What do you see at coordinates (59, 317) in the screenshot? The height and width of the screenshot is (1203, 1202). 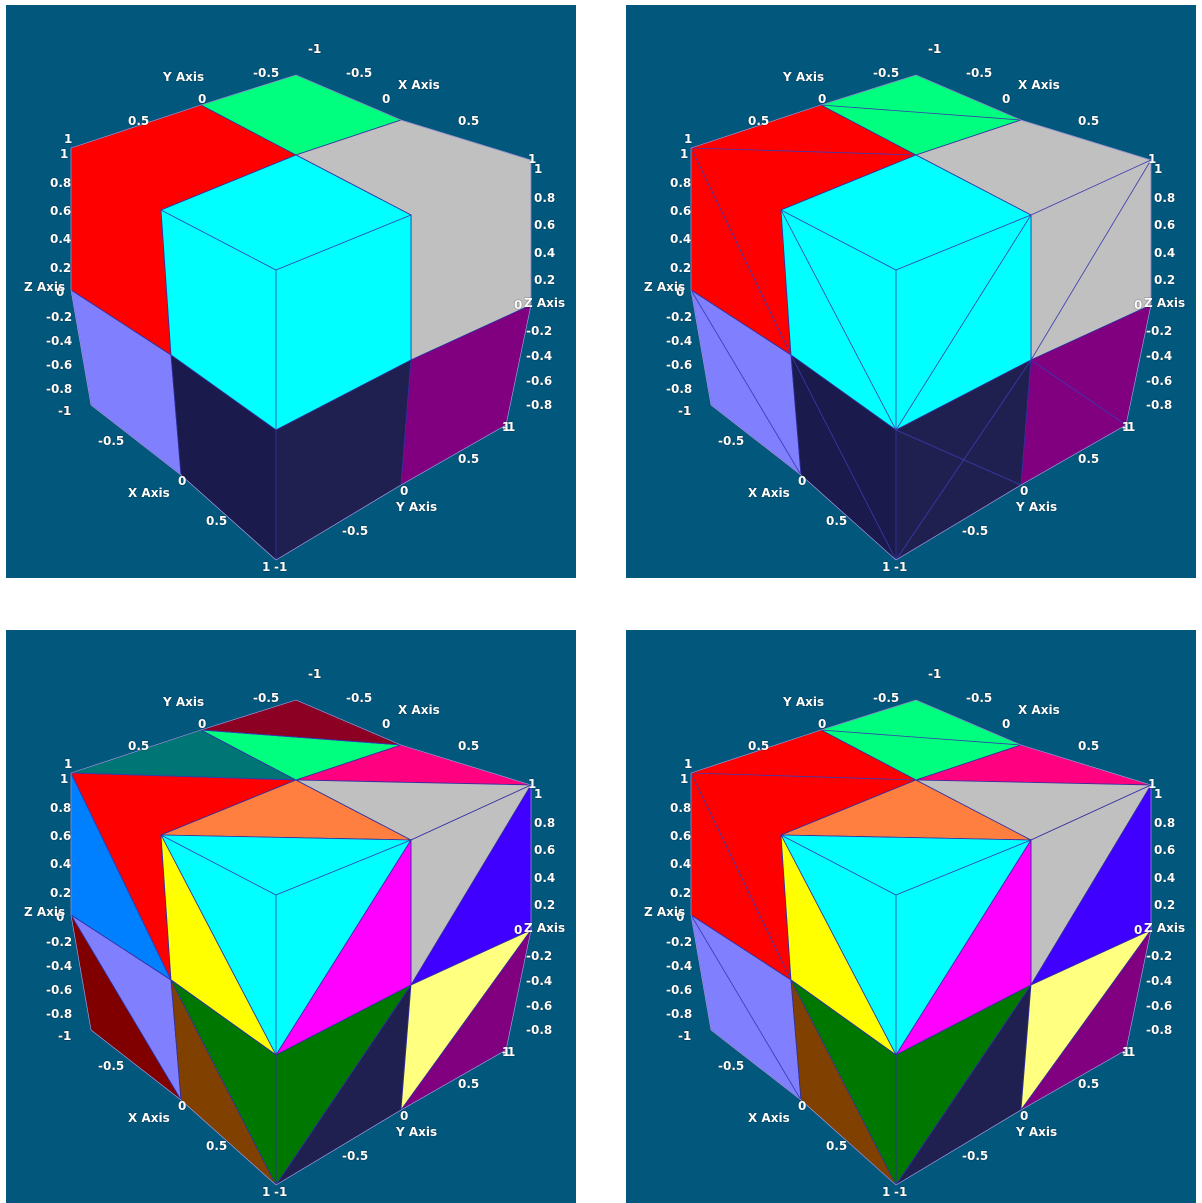 I see `tick-label-z-left: -0.2` at bounding box center [59, 317].